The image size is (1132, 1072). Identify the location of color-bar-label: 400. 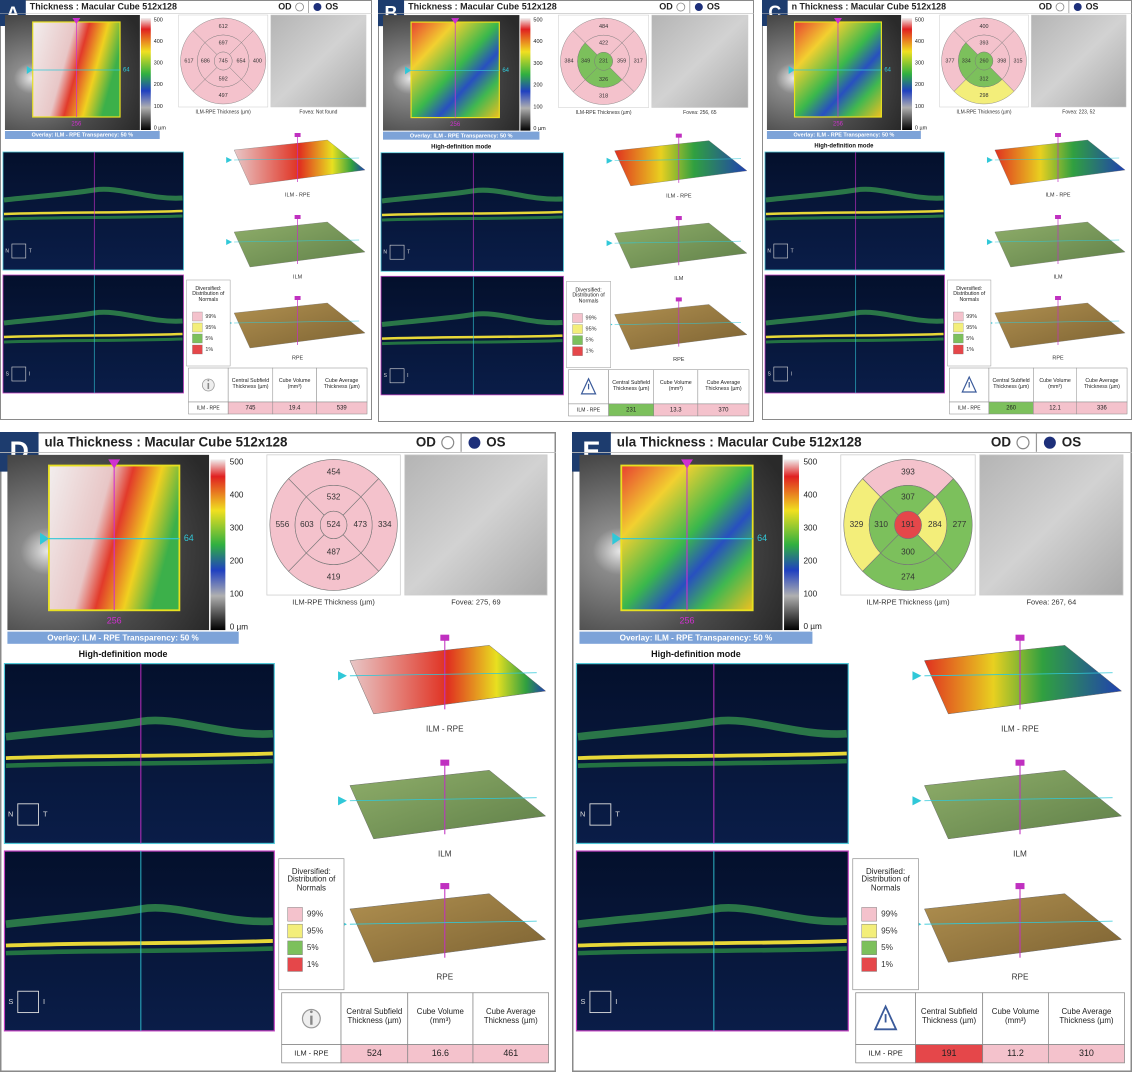
(237, 495).